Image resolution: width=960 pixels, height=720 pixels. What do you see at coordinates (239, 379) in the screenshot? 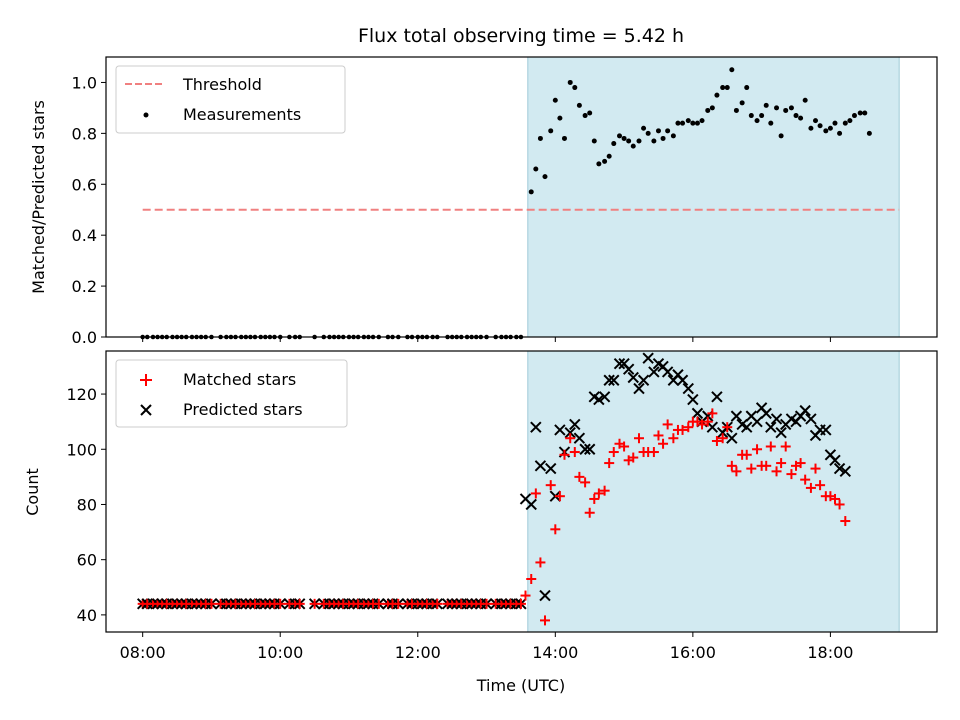
I see `legend-matched-label: Matched stars` at bounding box center [239, 379].